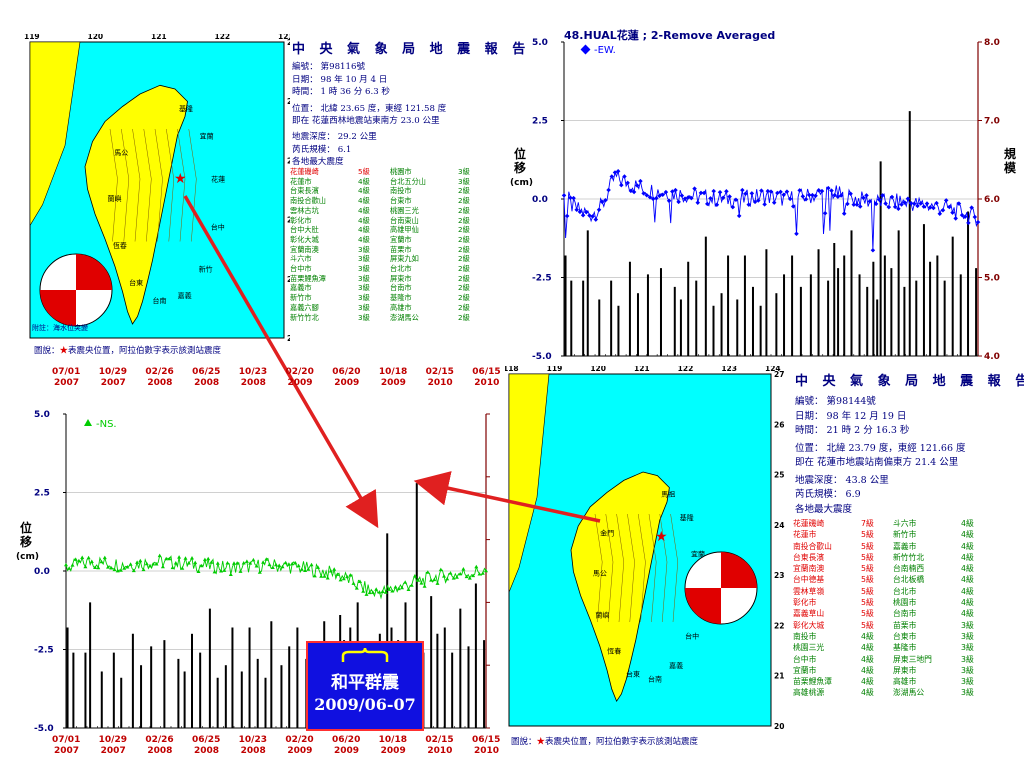  Describe the element at coordinates (120, 245) in the screenshot. I see `map-place-label: 恆春` at that location.